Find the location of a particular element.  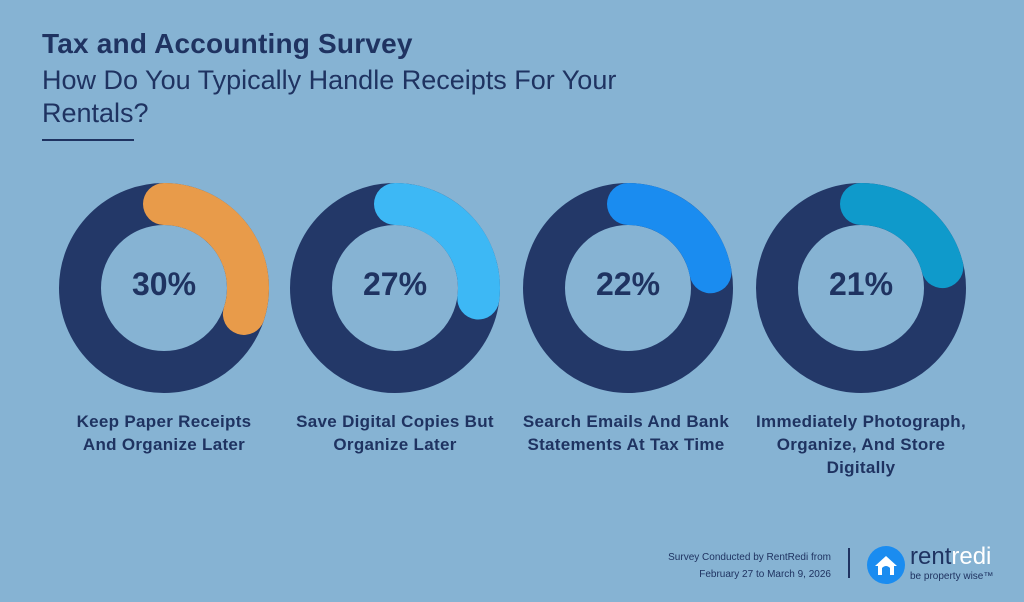

logo-wordmark: rentredi is located at coordinates (950, 557).